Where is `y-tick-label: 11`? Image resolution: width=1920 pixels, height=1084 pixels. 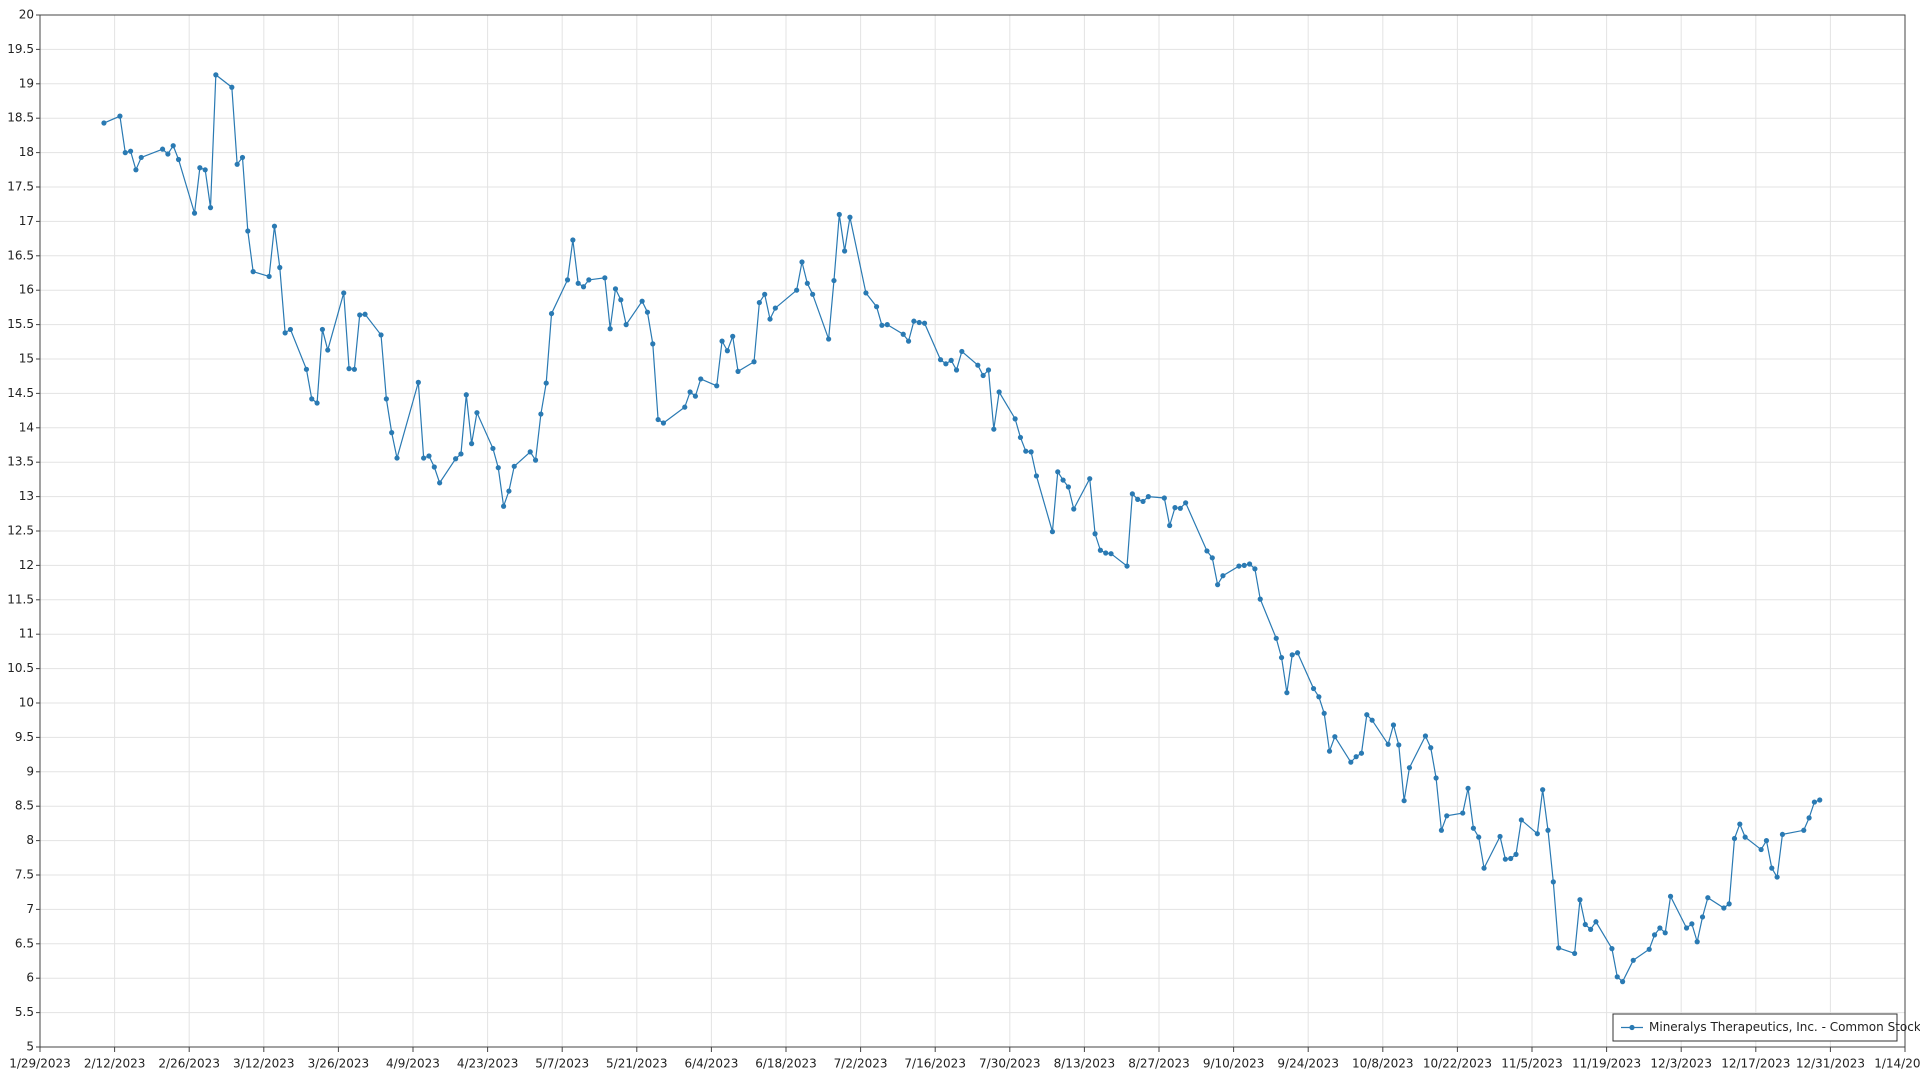 y-tick-label: 11 is located at coordinates (26, 634).